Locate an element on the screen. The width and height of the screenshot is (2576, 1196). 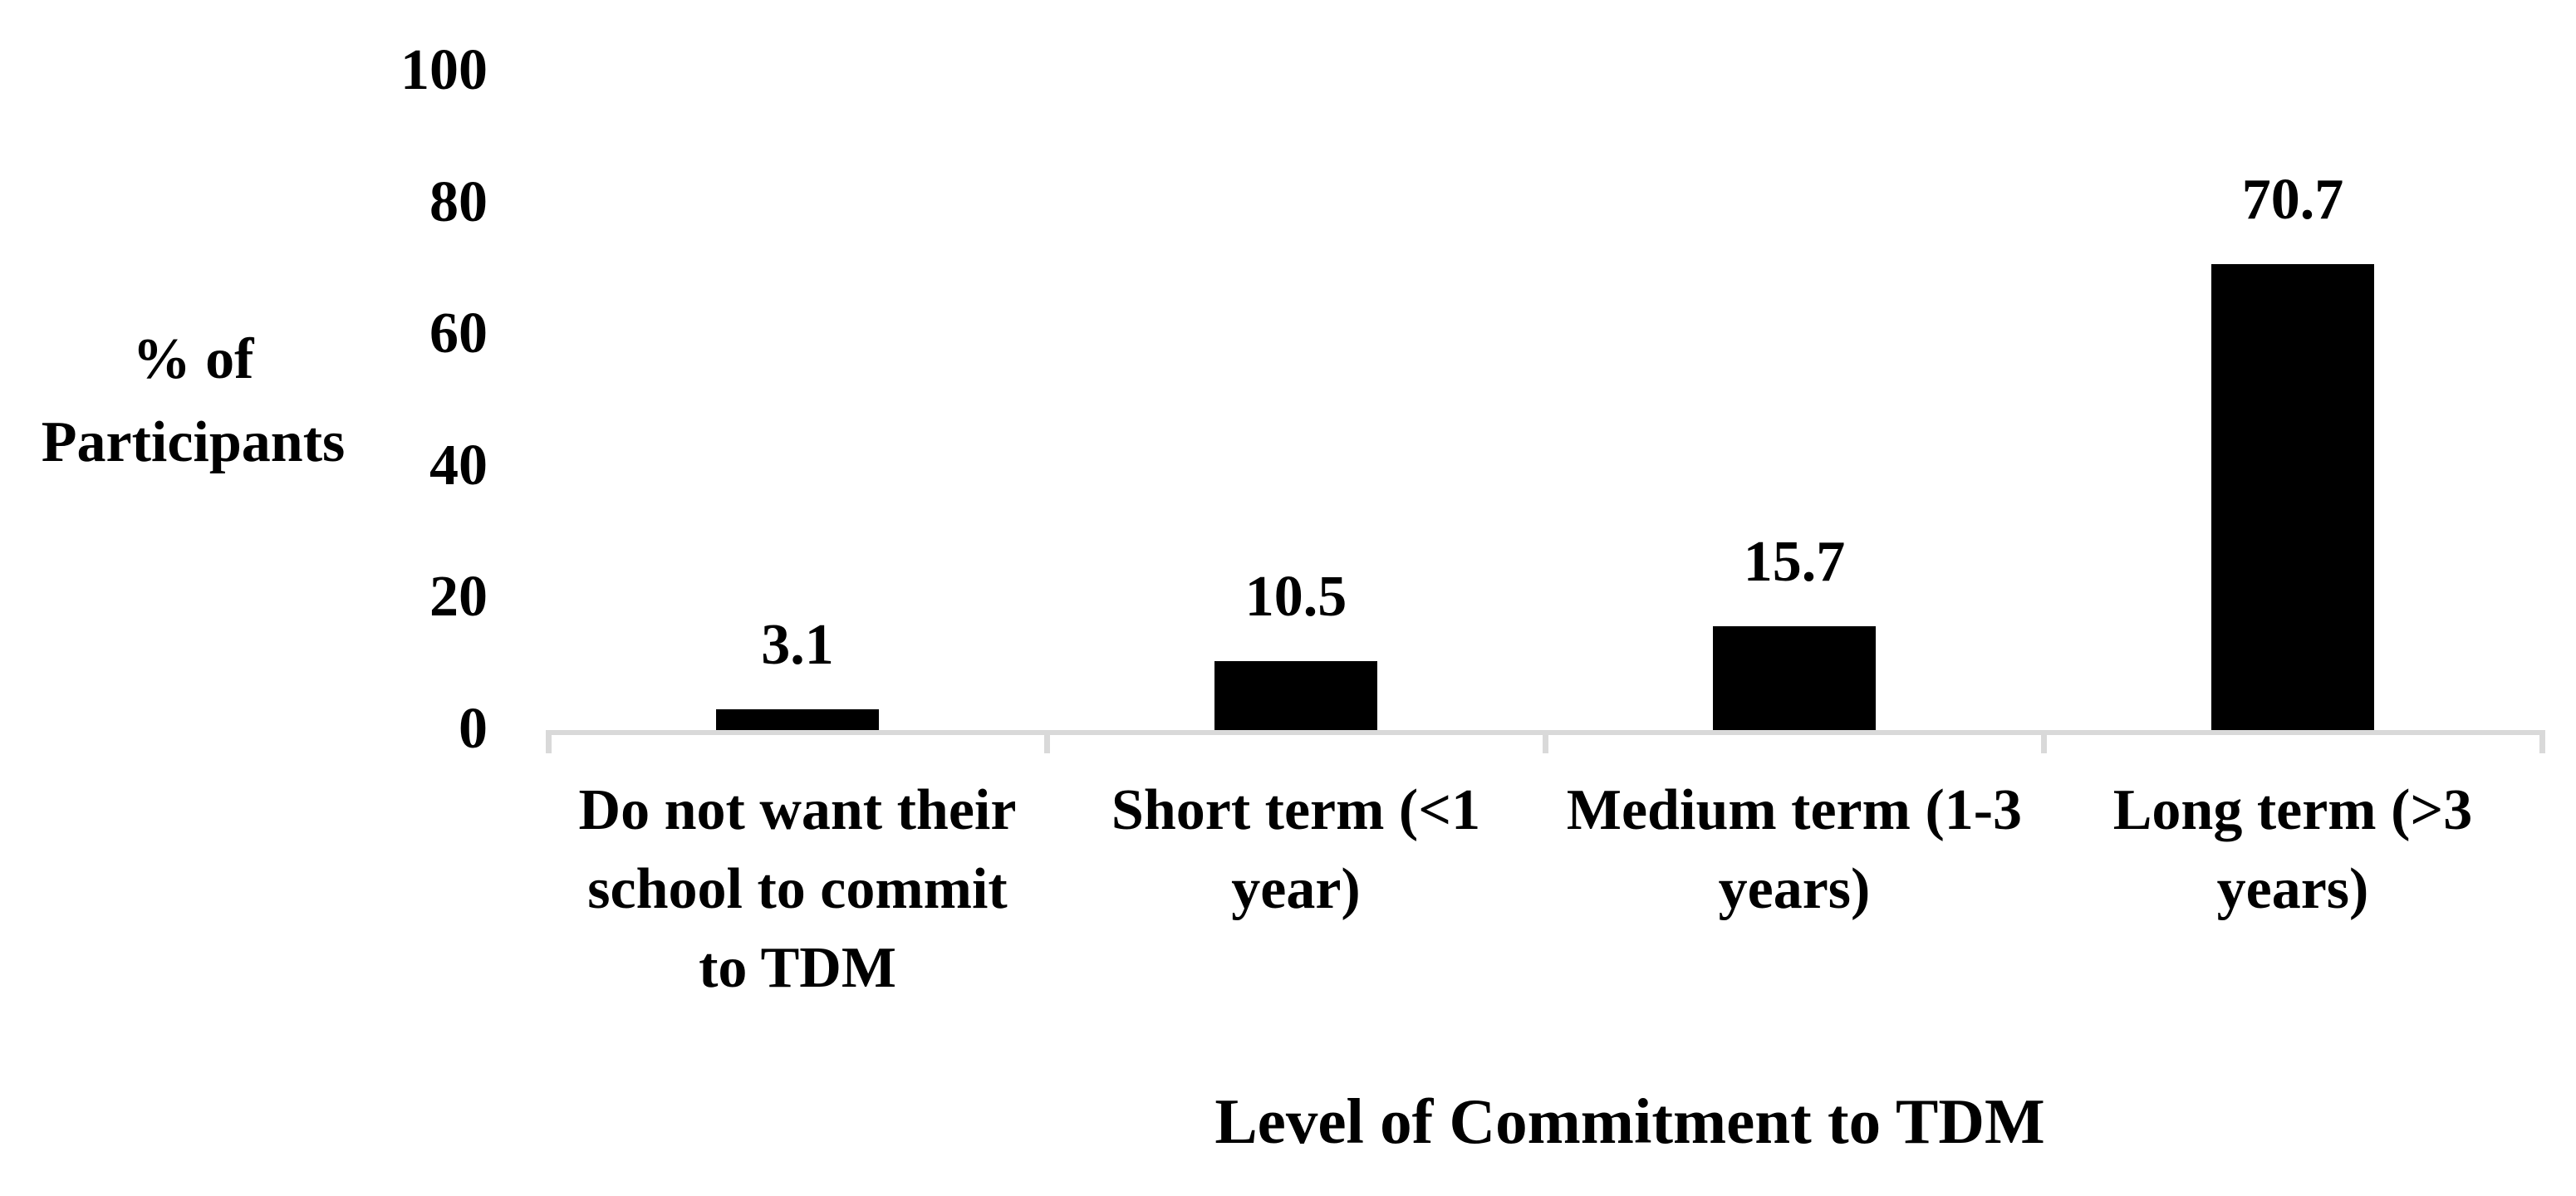
bar-value-label: 15.7 is located at coordinates (1794, 562).